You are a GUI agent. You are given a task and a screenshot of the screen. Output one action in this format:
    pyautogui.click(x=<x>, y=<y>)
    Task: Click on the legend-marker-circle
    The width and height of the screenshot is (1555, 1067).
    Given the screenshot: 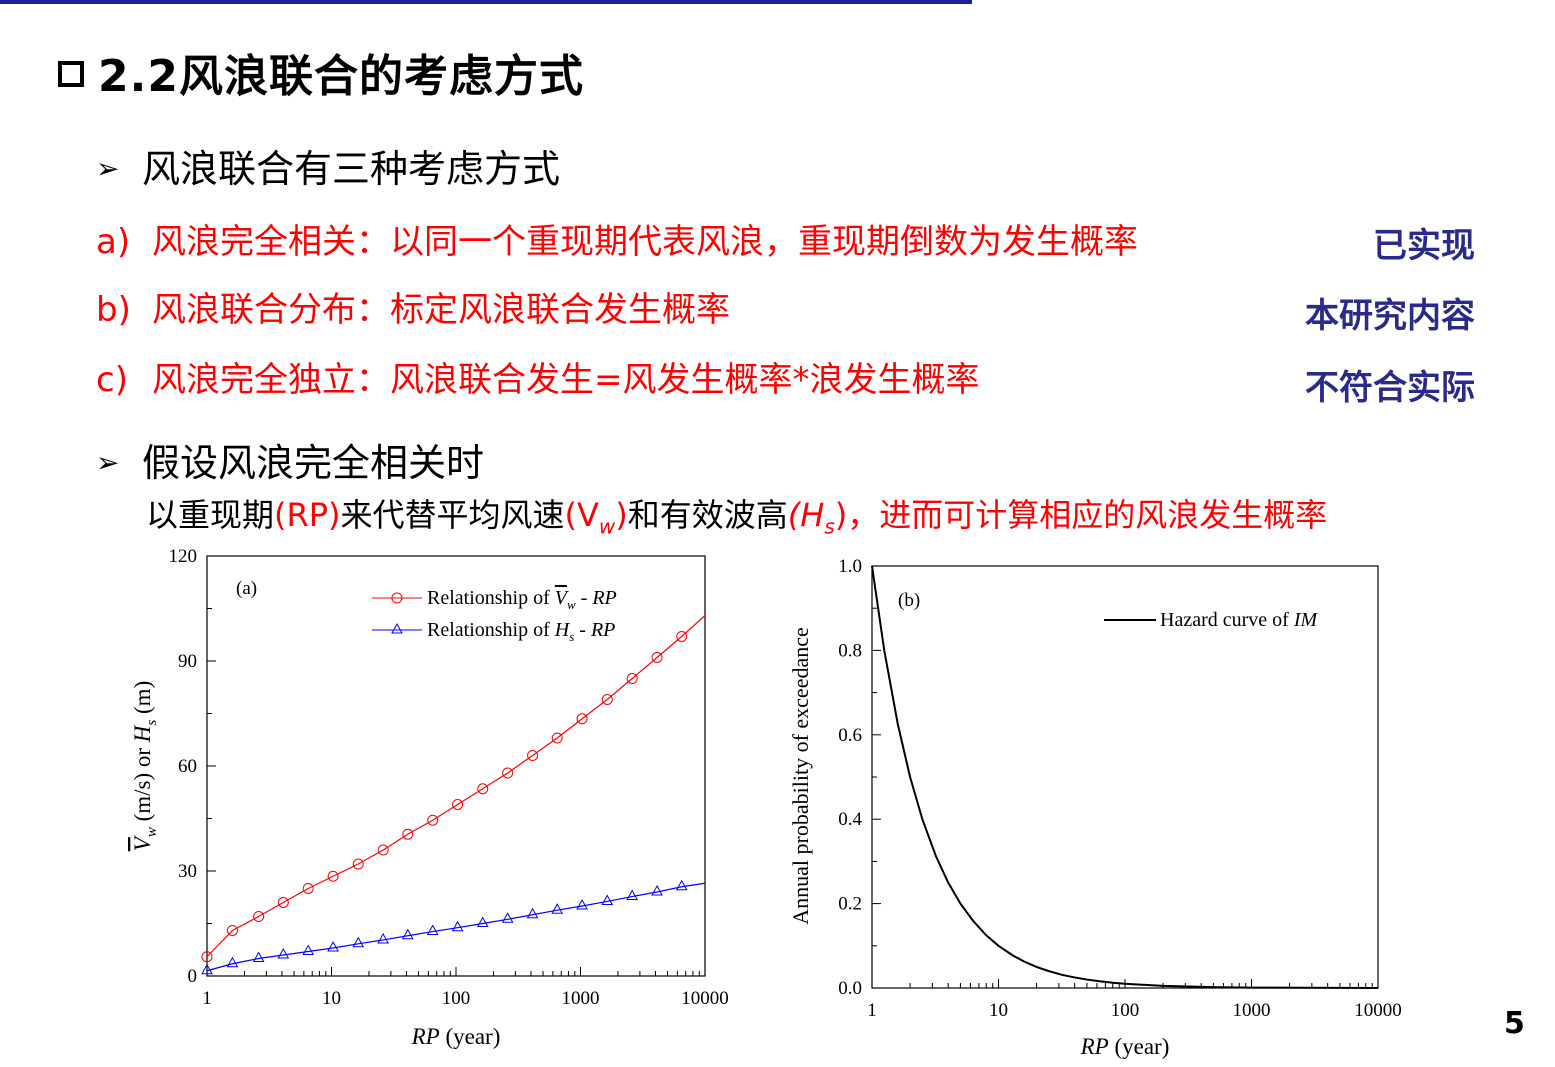 What is the action you would take?
    pyautogui.click(x=397, y=598)
    